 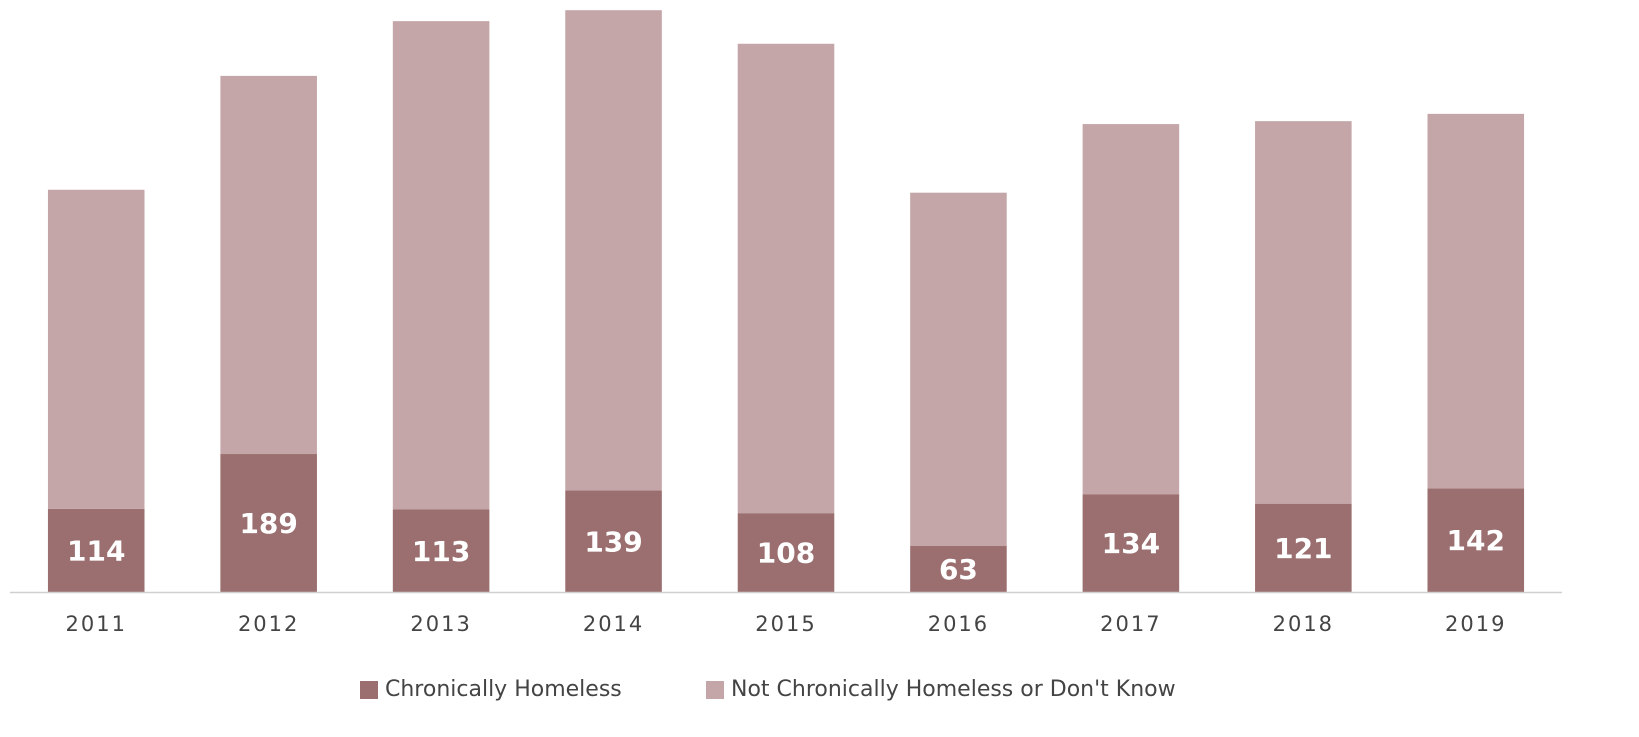 I want to click on legend-label: Not Chronically Homeless or Don't Know, so click(x=953, y=689).